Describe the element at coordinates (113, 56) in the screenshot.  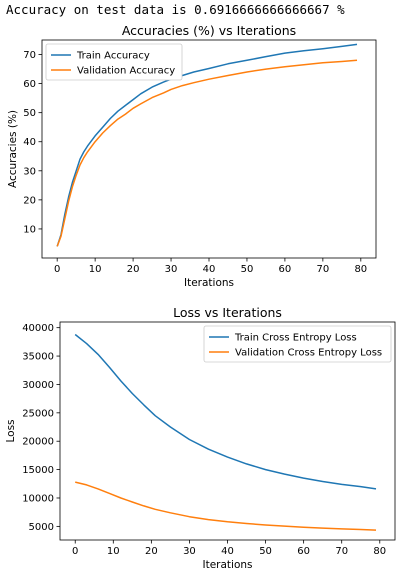
I see `legend-label-1: Train Accuracy` at that location.